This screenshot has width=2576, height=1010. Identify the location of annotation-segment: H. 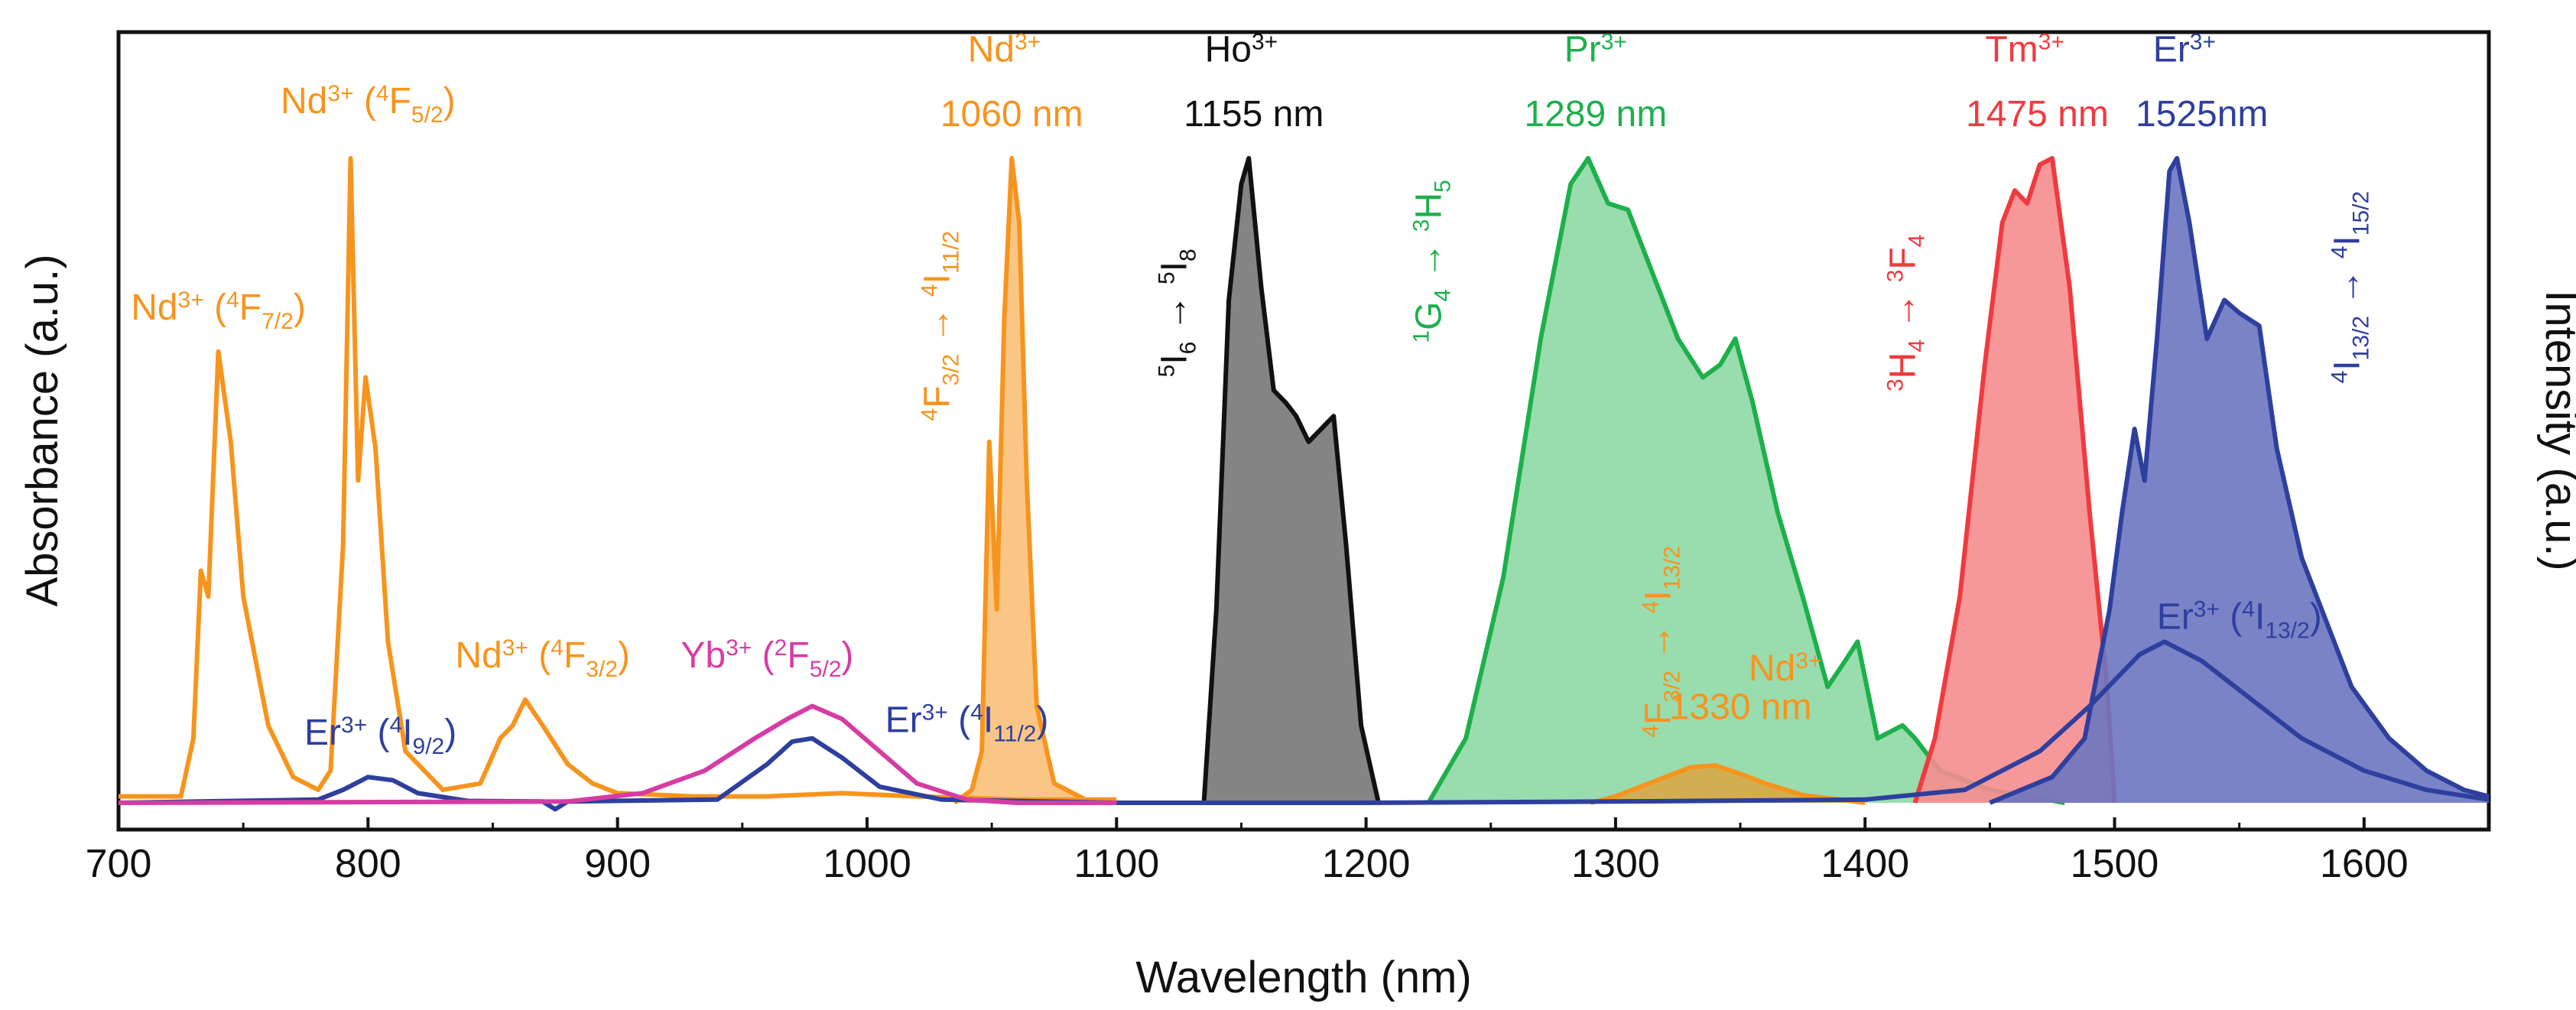
(1904, 365).